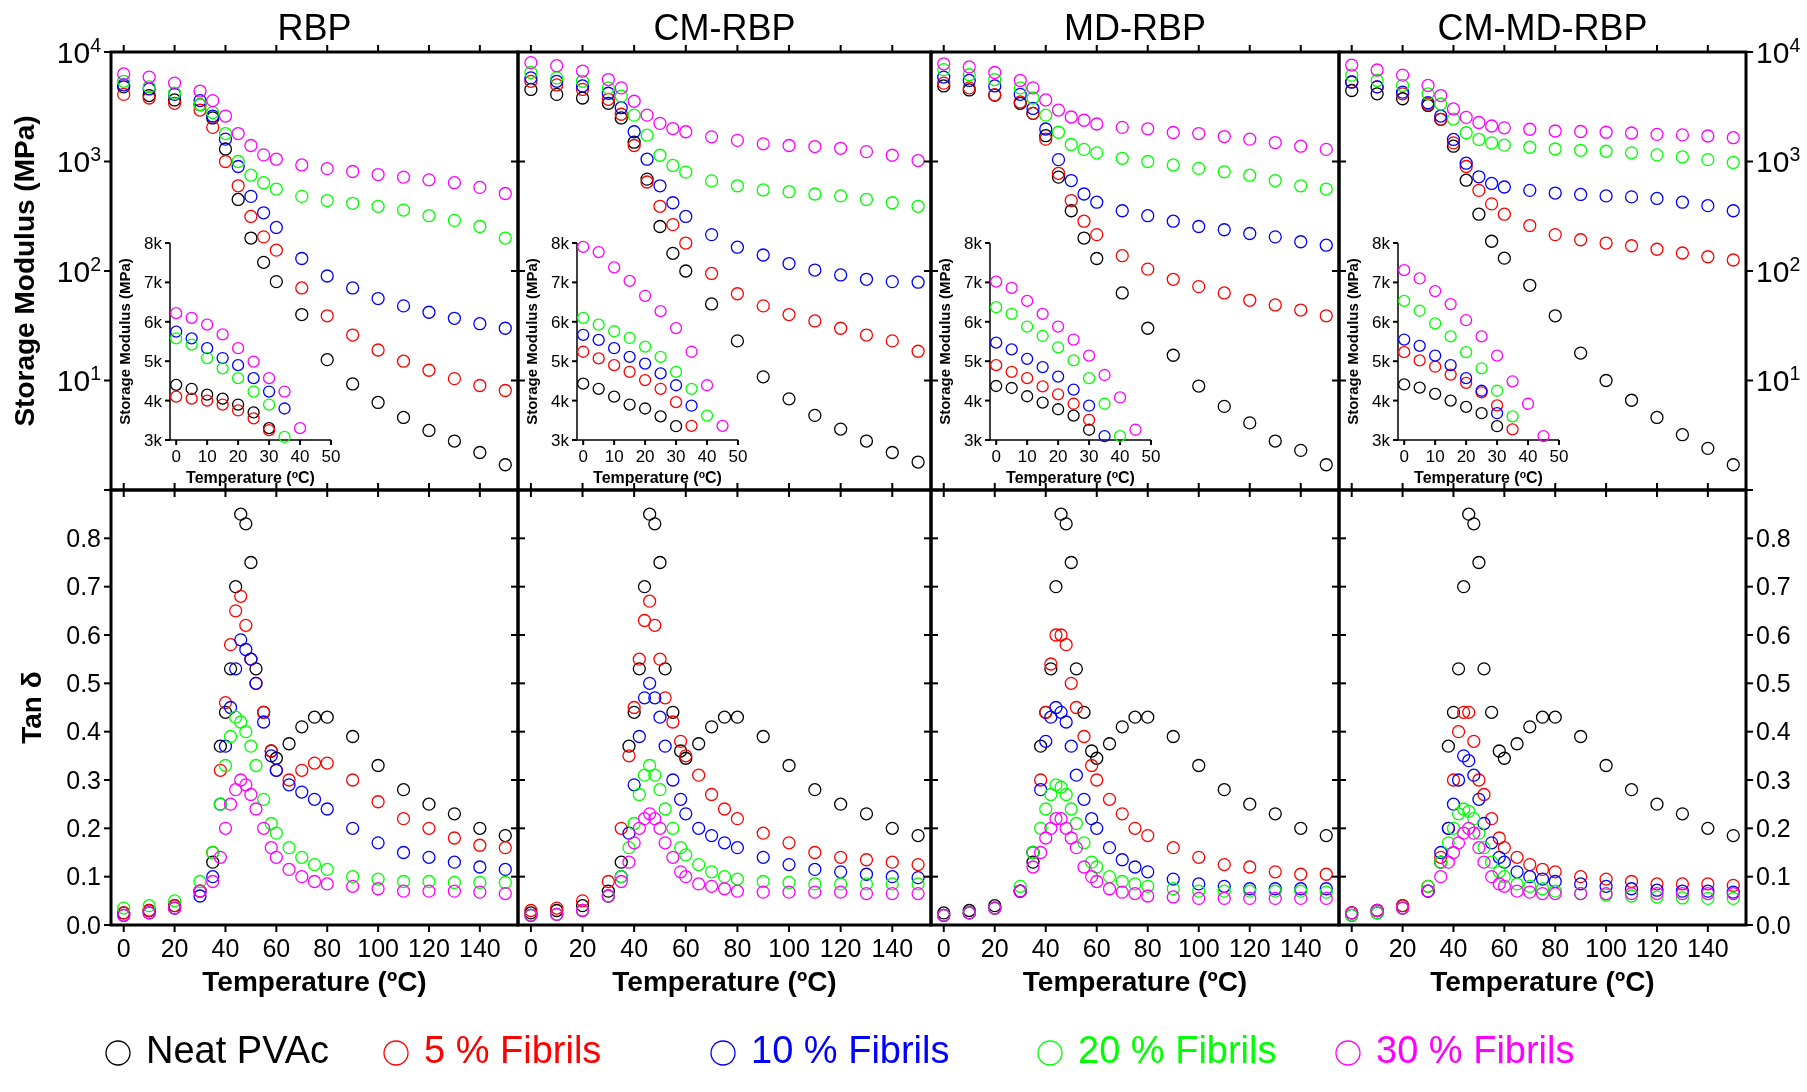  What do you see at coordinates (1475, 1050) in the screenshot?
I see `legend-label: 30 % Fibrils` at bounding box center [1475, 1050].